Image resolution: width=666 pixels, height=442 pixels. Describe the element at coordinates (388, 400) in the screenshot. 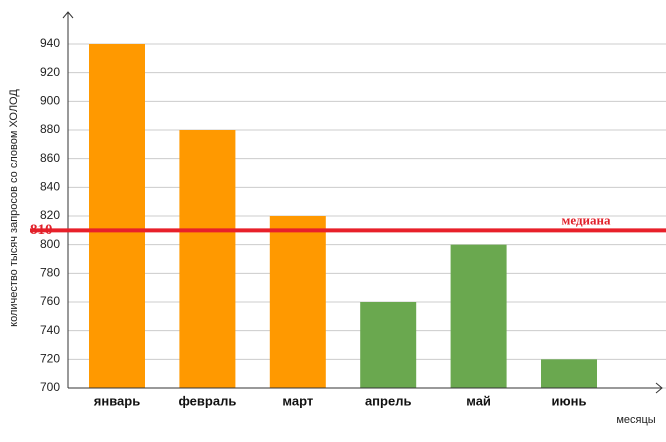

I see `x-tick-label: апрель` at that location.